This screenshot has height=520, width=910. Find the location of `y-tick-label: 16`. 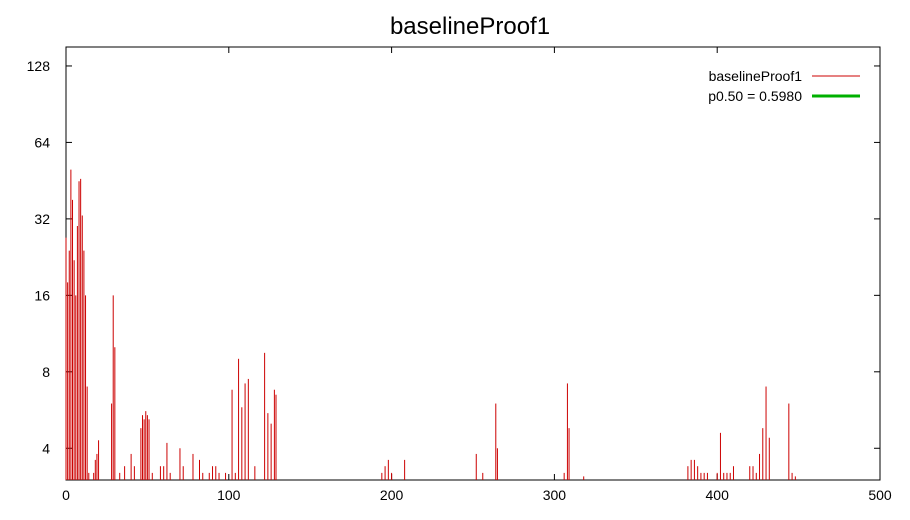

y-tick-label: 16 is located at coordinates (42, 295).